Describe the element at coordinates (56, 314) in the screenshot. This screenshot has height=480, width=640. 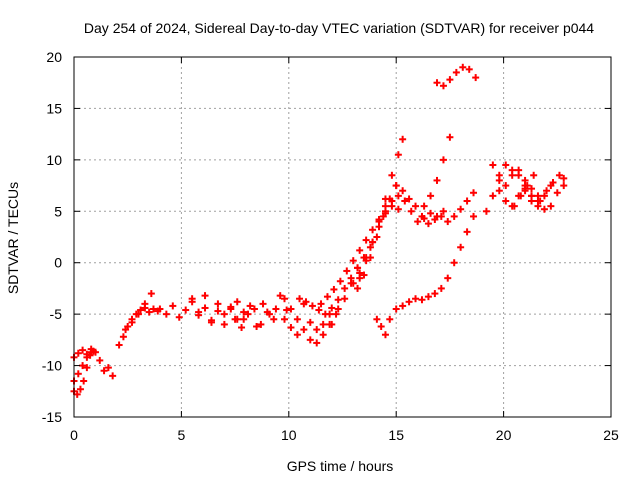
I see `y-tick-label: -5` at that location.